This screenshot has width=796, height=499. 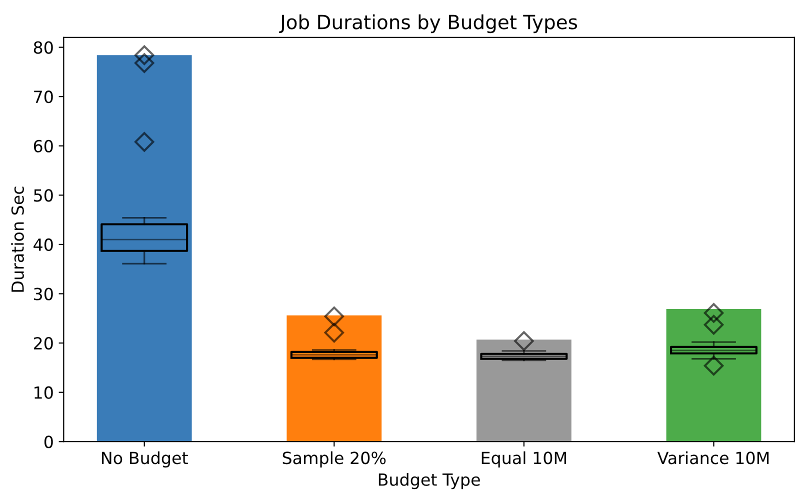 What do you see at coordinates (17, 239) in the screenshot?
I see `y-axis-title: Duration Sec` at bounding box center [17, 239].